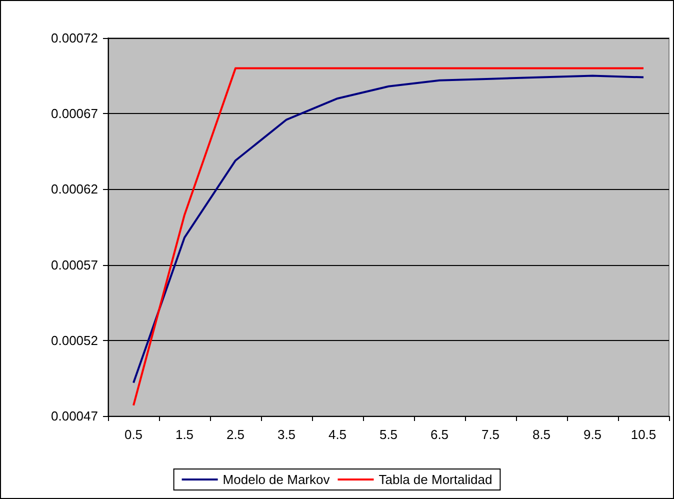 The image size is (674, 499). What do you see at coordinates (74, 189) in the screenshot?
I see `y-tick-label: 0.00062` at bounding box center [74, 189].